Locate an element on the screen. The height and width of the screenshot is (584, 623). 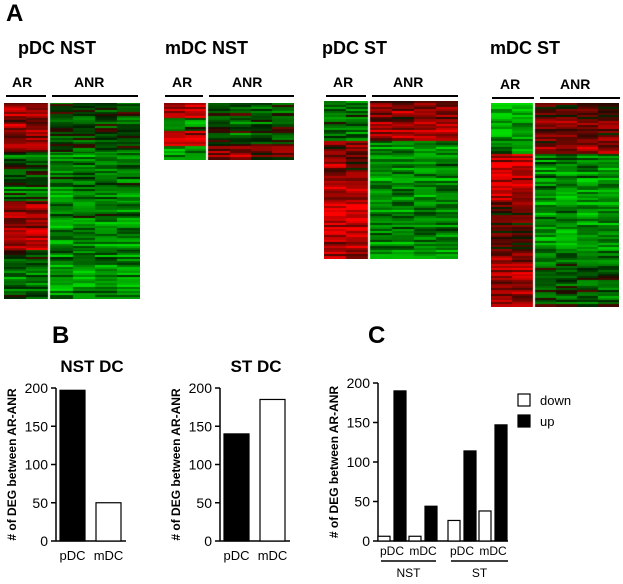
heatmap-mdc-nst is located at coordinates (229, 131).